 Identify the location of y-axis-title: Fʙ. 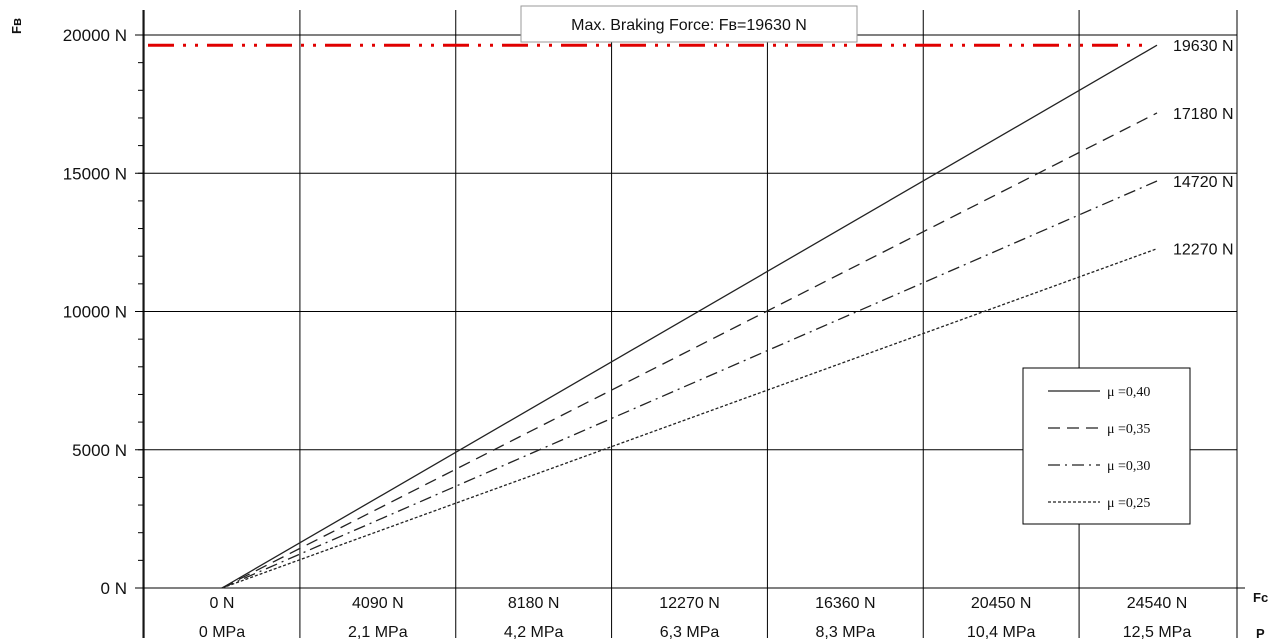
(16, 26).